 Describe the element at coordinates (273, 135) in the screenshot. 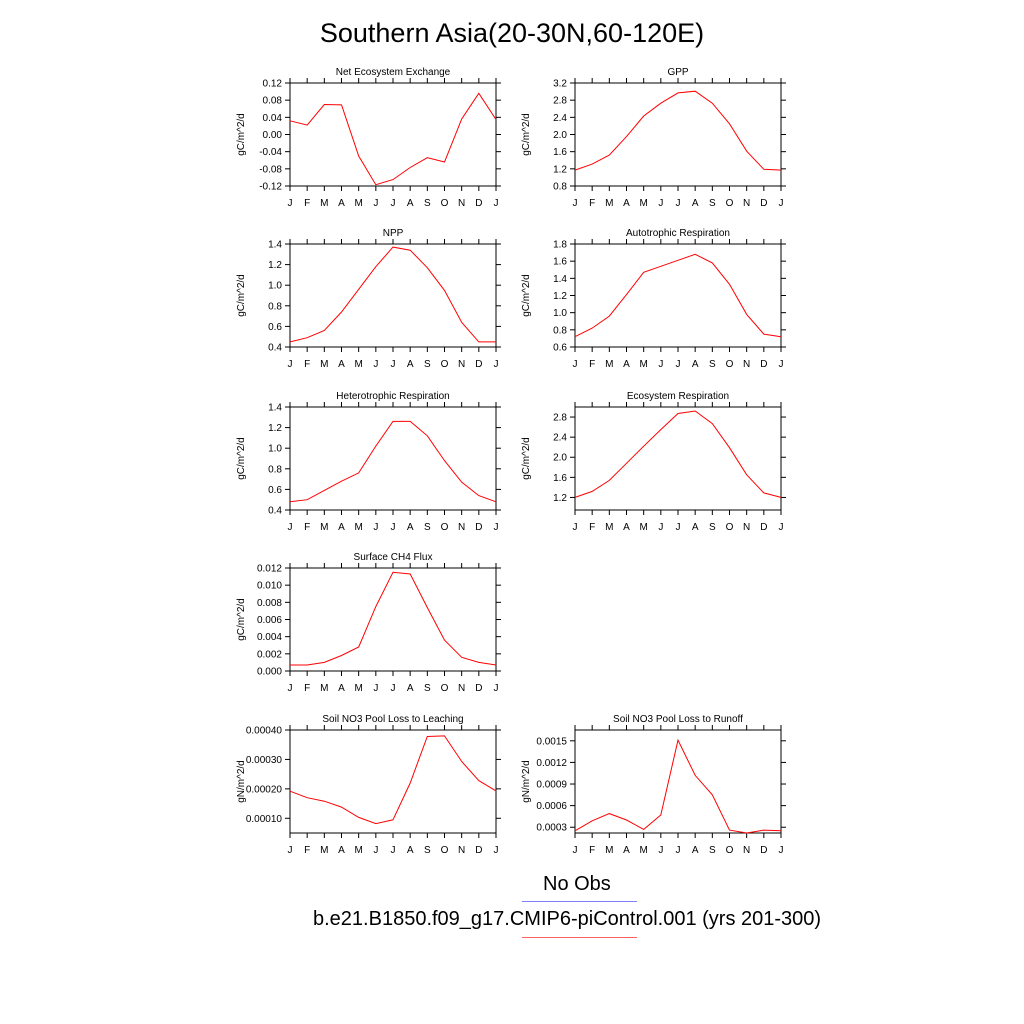

I see `y-tick-label: 0.00` at that location.